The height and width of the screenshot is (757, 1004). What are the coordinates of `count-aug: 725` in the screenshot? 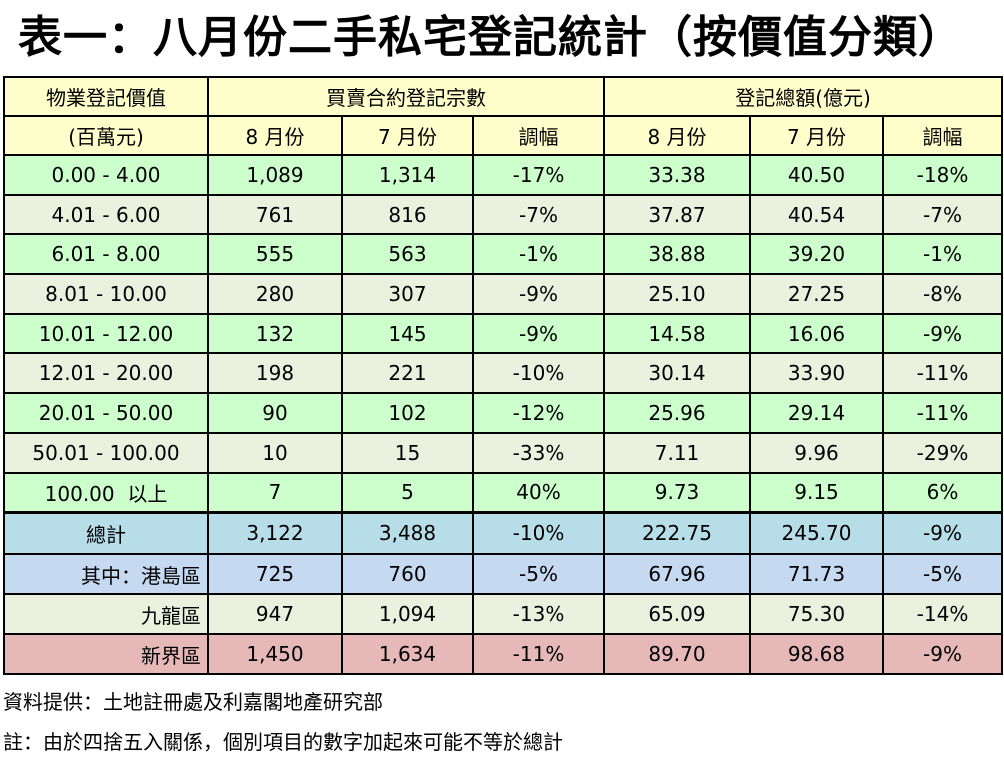 It's located at (275, 574).